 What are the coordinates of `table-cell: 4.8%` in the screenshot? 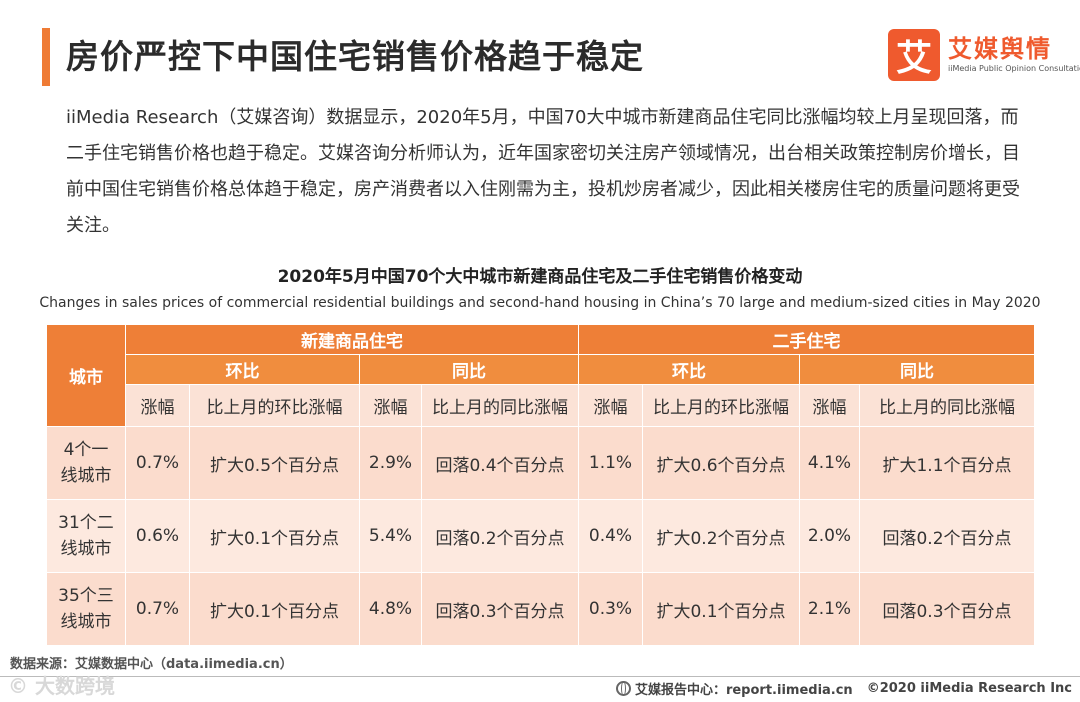 It's located at (390, 609).